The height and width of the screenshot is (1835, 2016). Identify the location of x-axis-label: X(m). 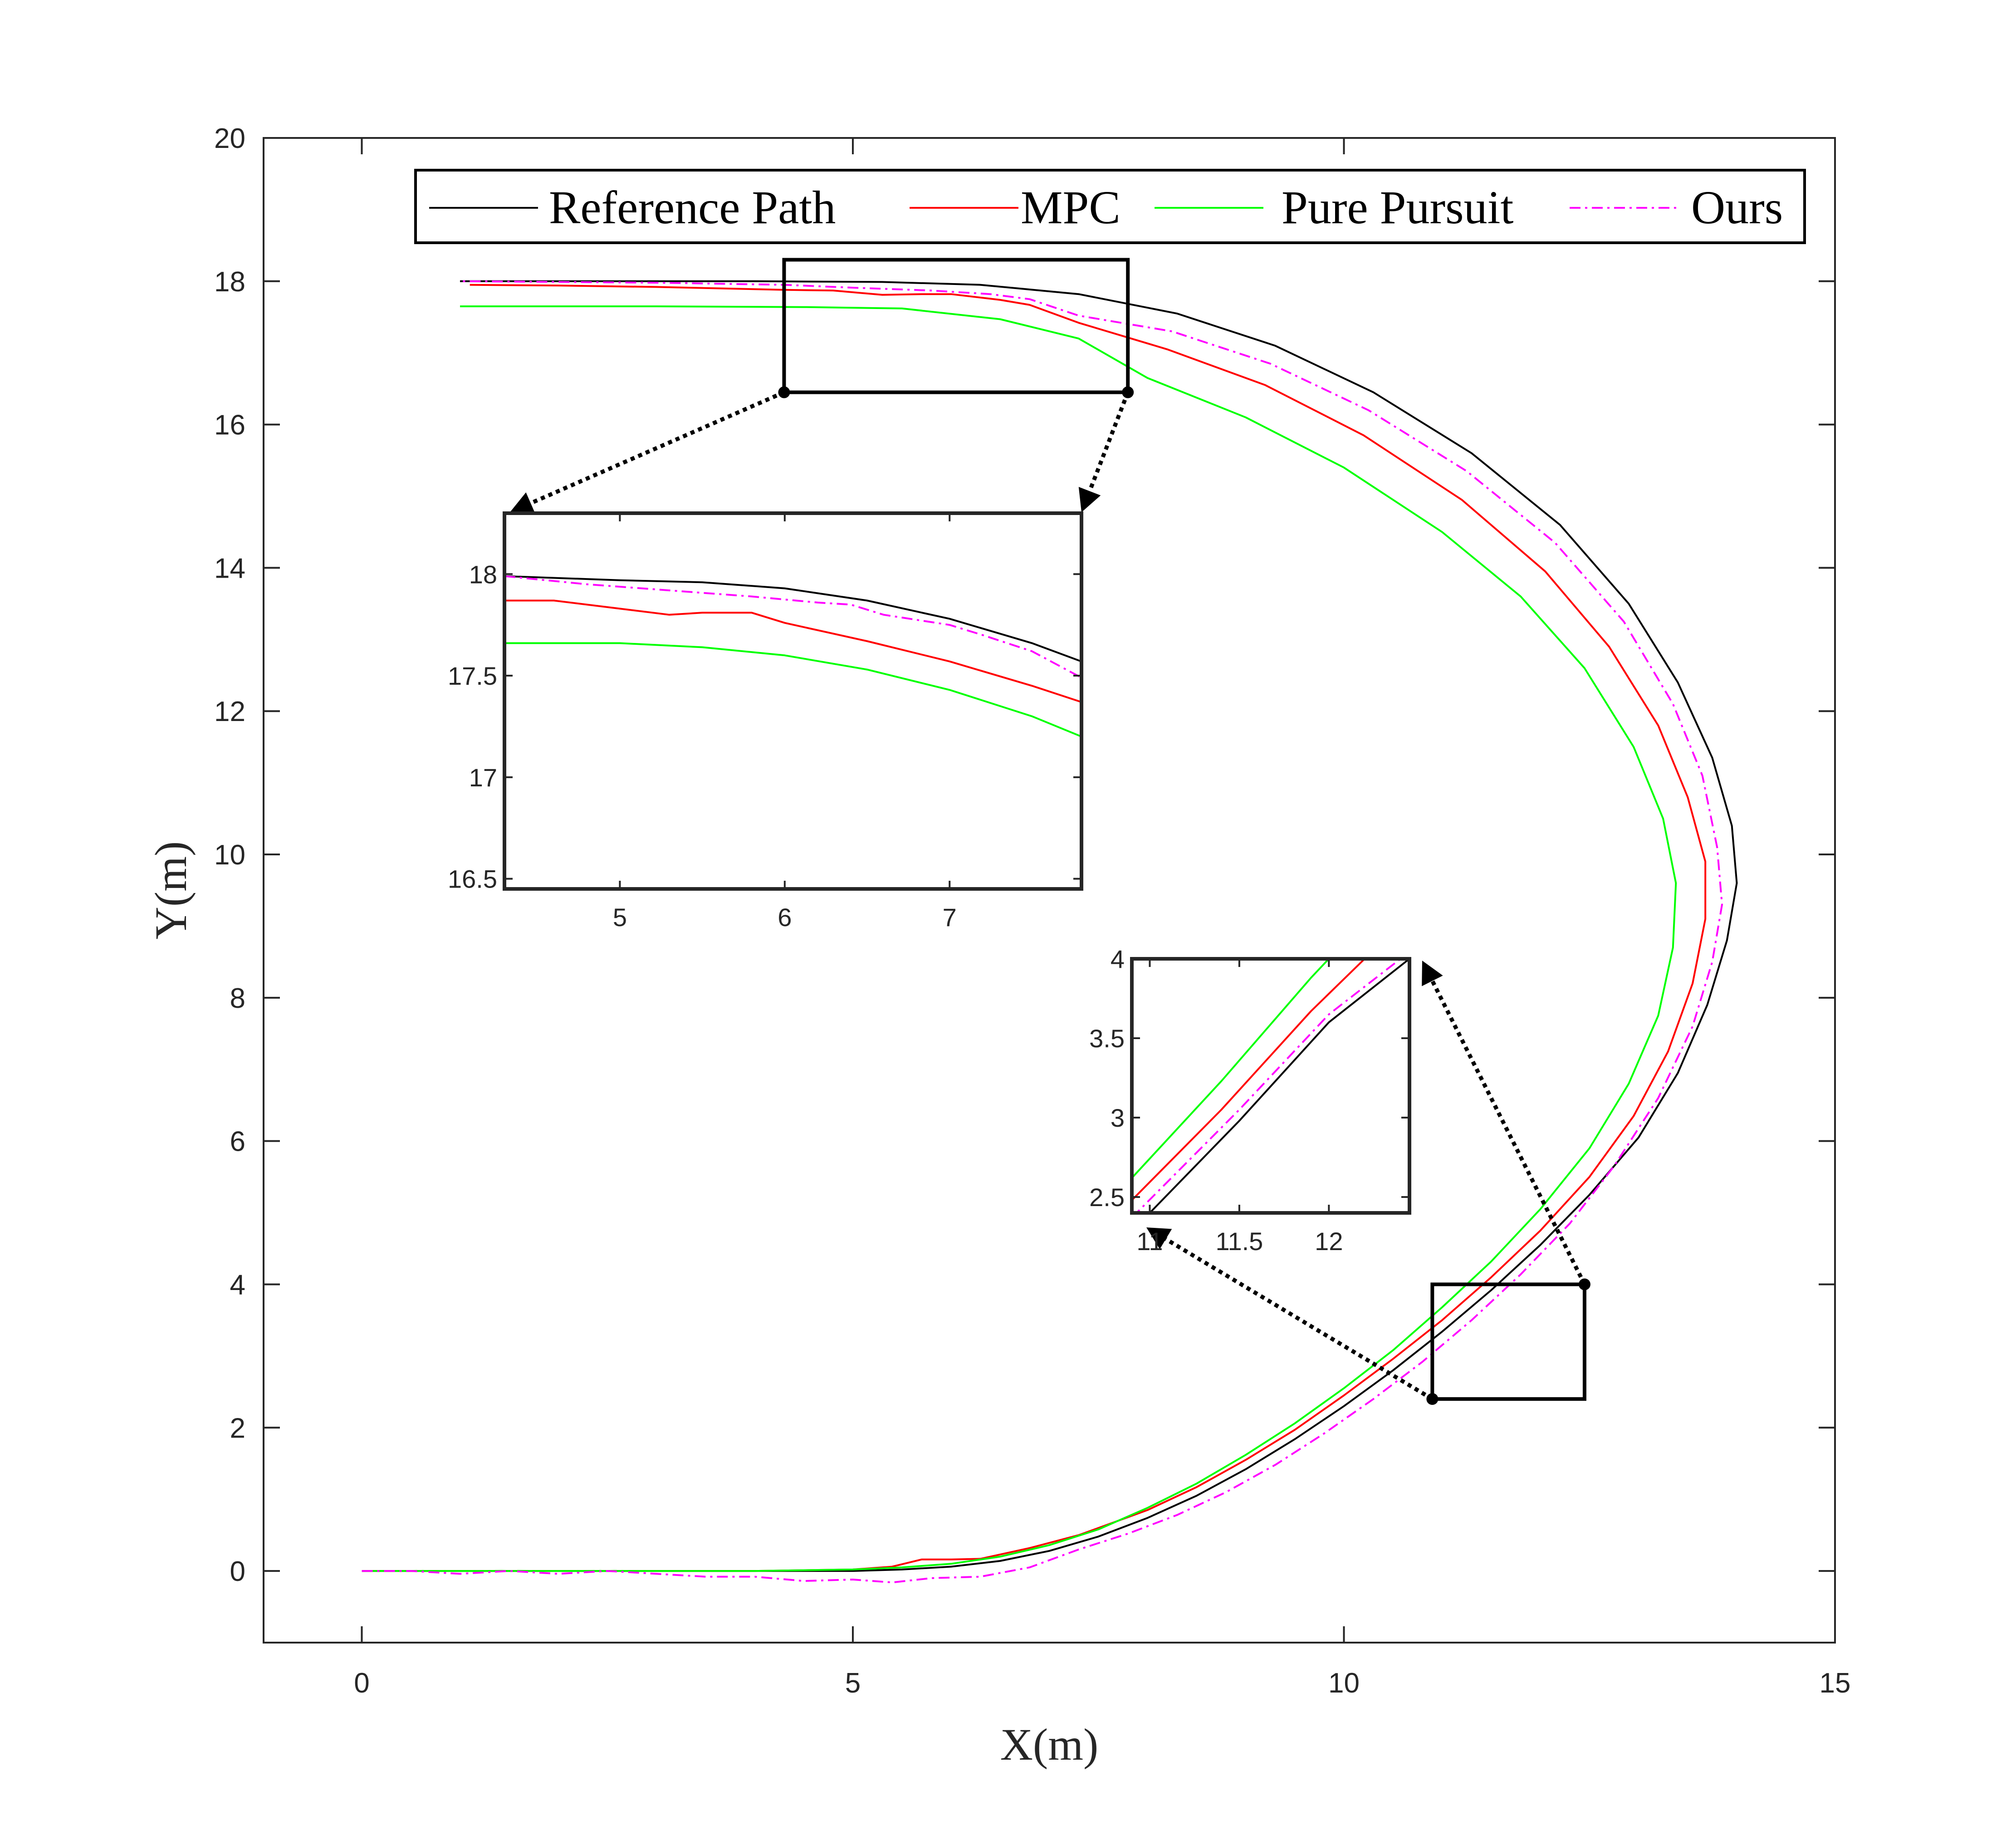
(1050, 1745).